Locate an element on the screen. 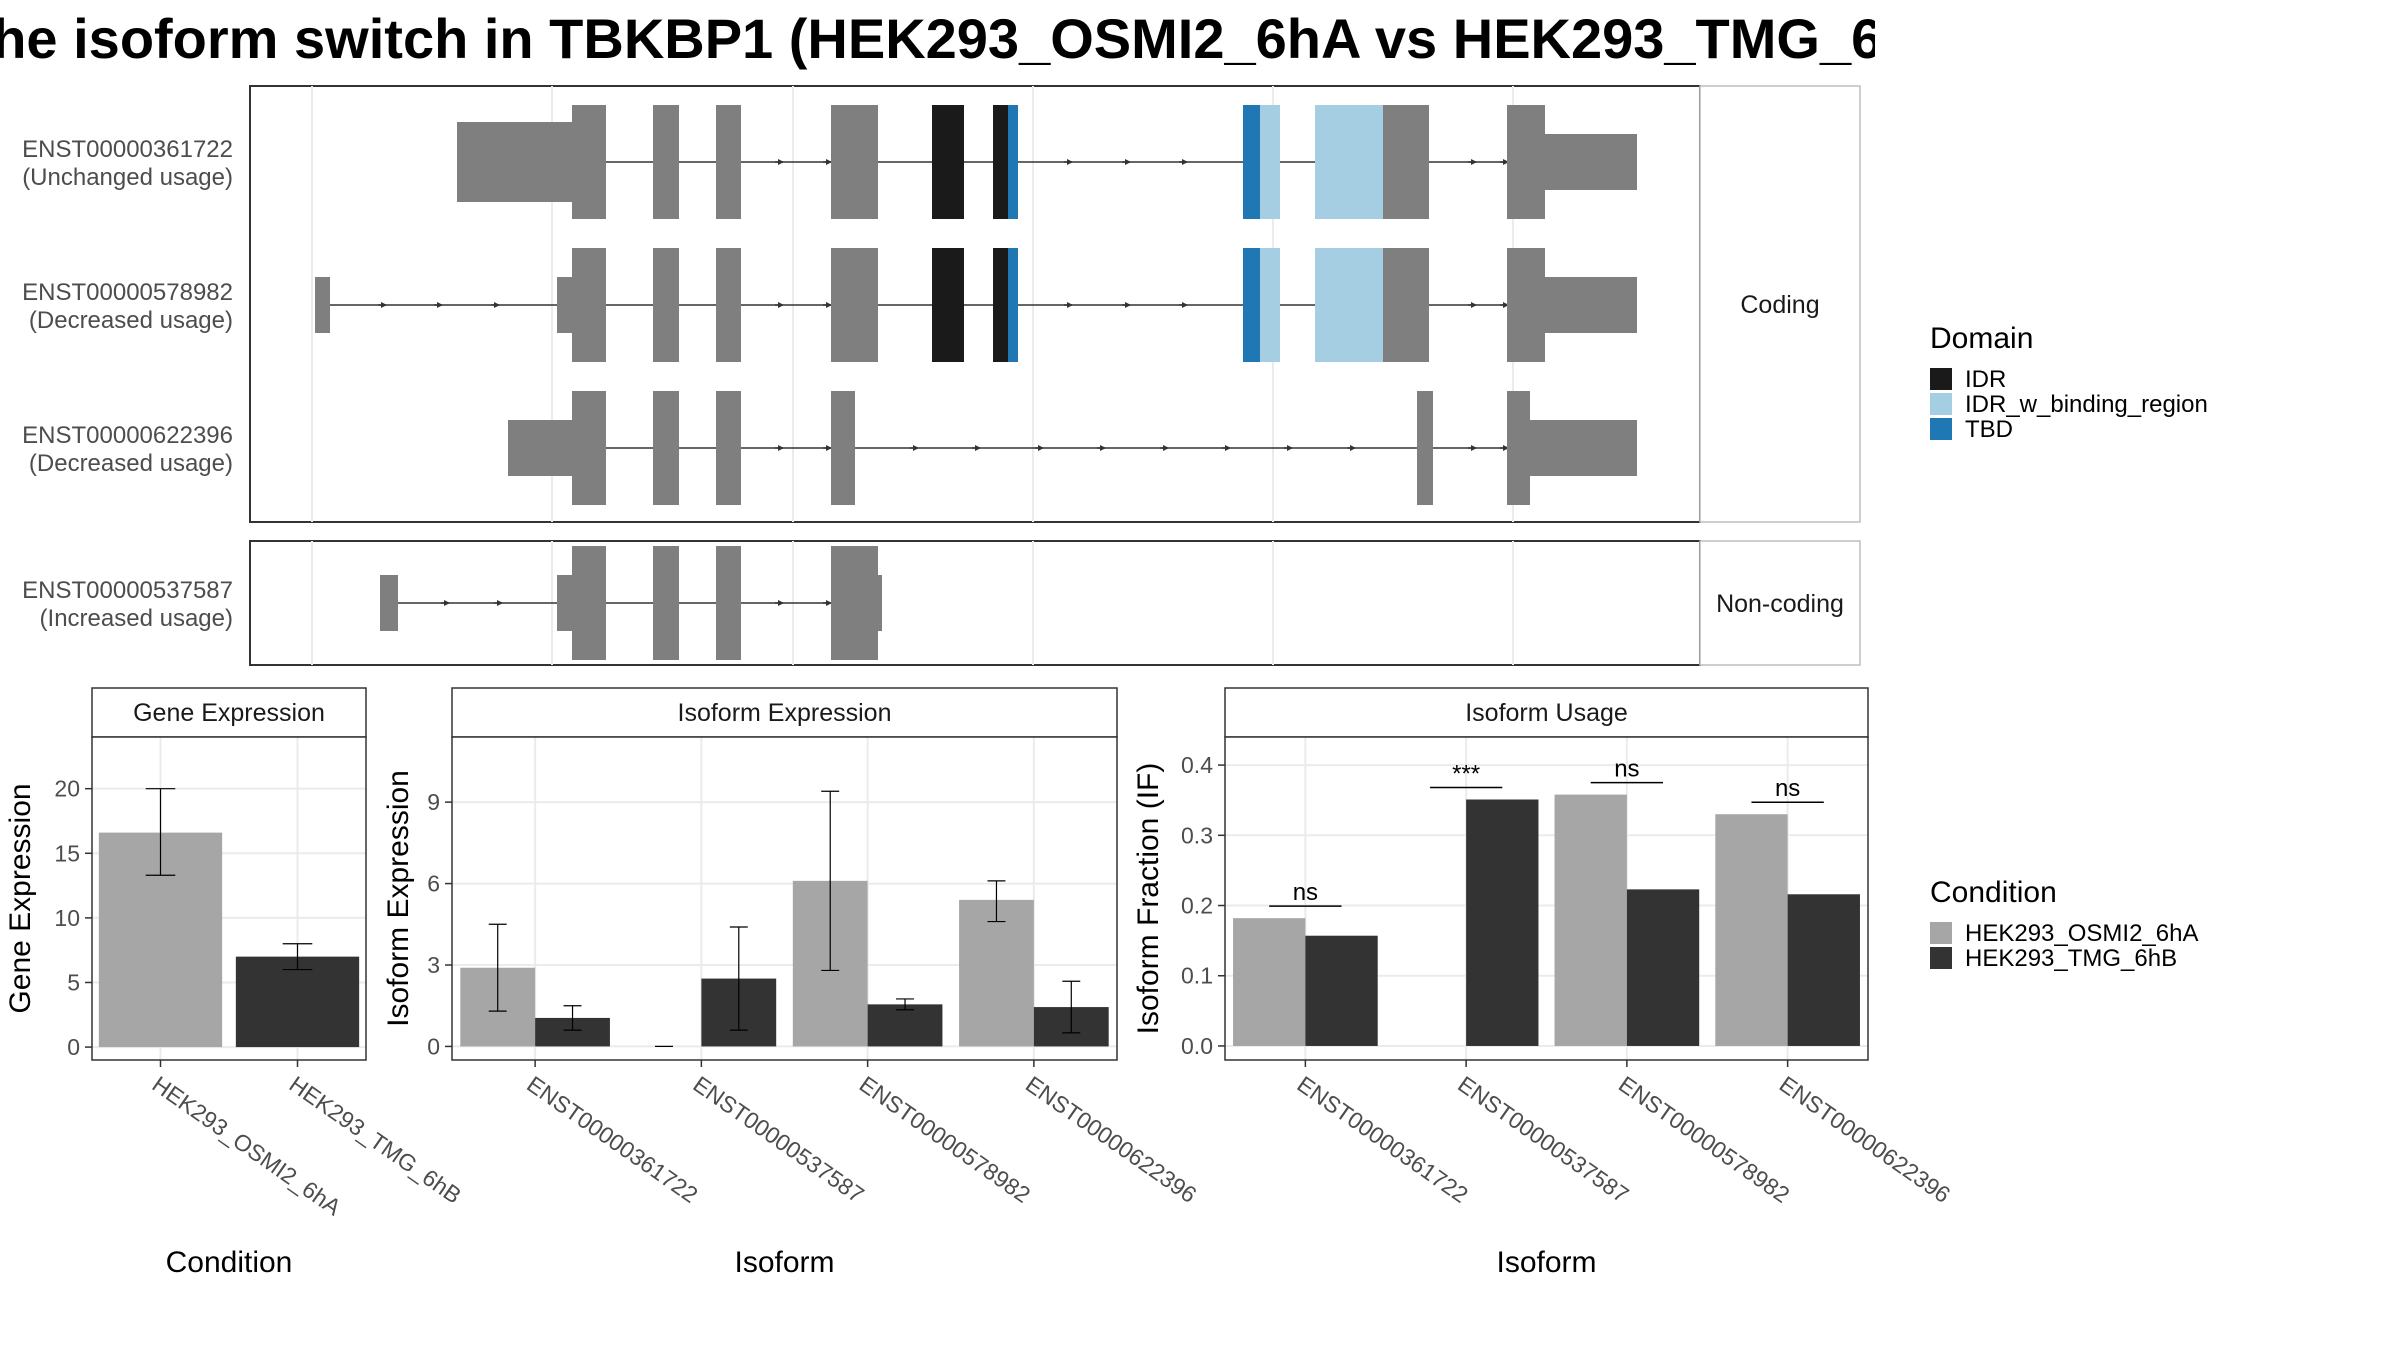  transcript-ENST00000361722 is located at coordinates (1047, 162).